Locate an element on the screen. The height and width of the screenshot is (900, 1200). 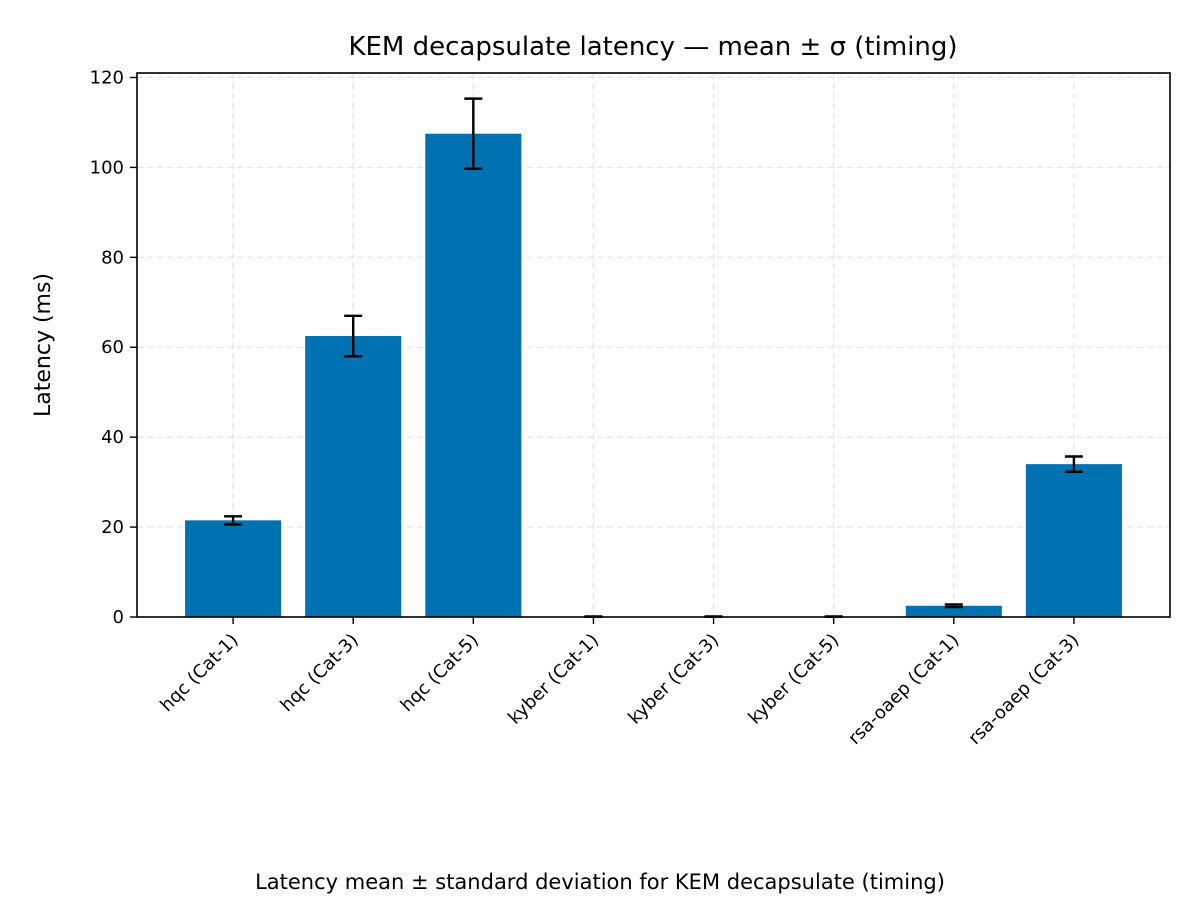
x-tick-label: rsa-oaep (Cat-3) is located at coordinates (1023, 689).